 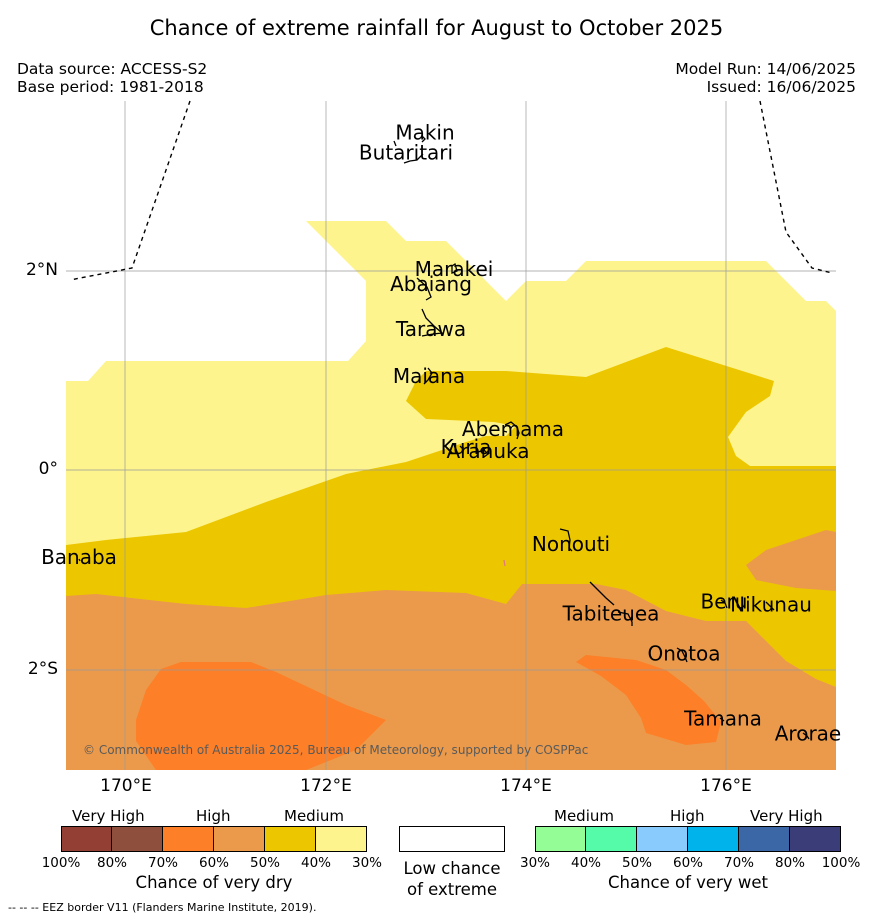 I want to click on legend-wet-pct-5: 80%, so click(x=789, y=863).